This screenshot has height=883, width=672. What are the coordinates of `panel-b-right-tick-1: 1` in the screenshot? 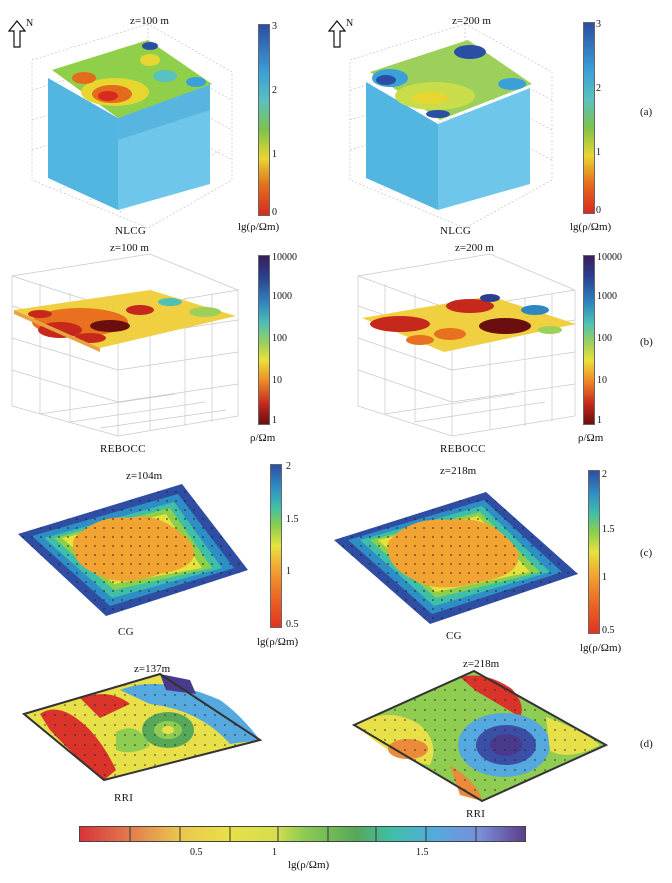 It's located at (599, 420).